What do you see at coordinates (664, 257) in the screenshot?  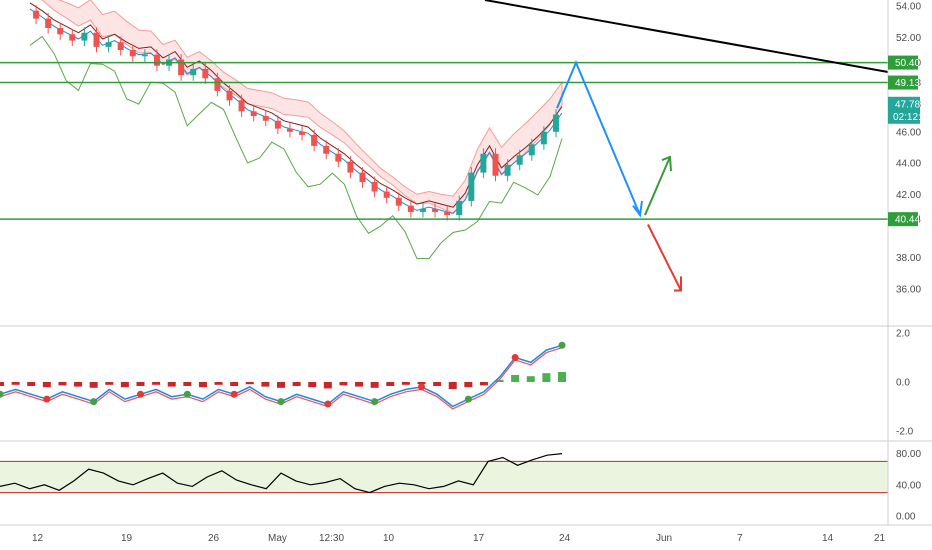 I see `bear-arrow` at bounding box center [664, 257].